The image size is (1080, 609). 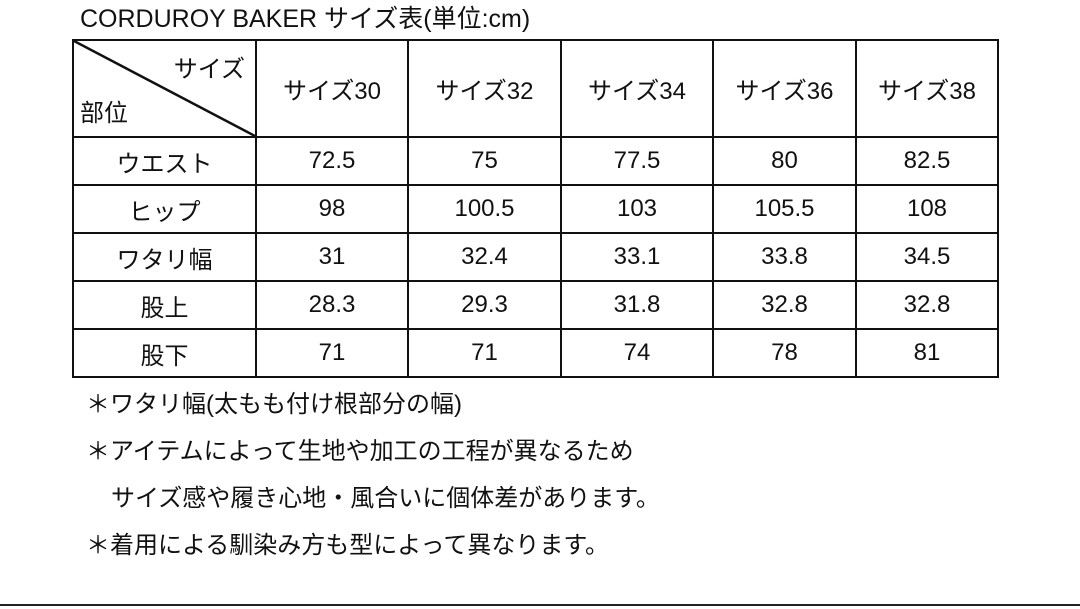 I want to click on column-header: サイズ30, so click(x=332, y=88).